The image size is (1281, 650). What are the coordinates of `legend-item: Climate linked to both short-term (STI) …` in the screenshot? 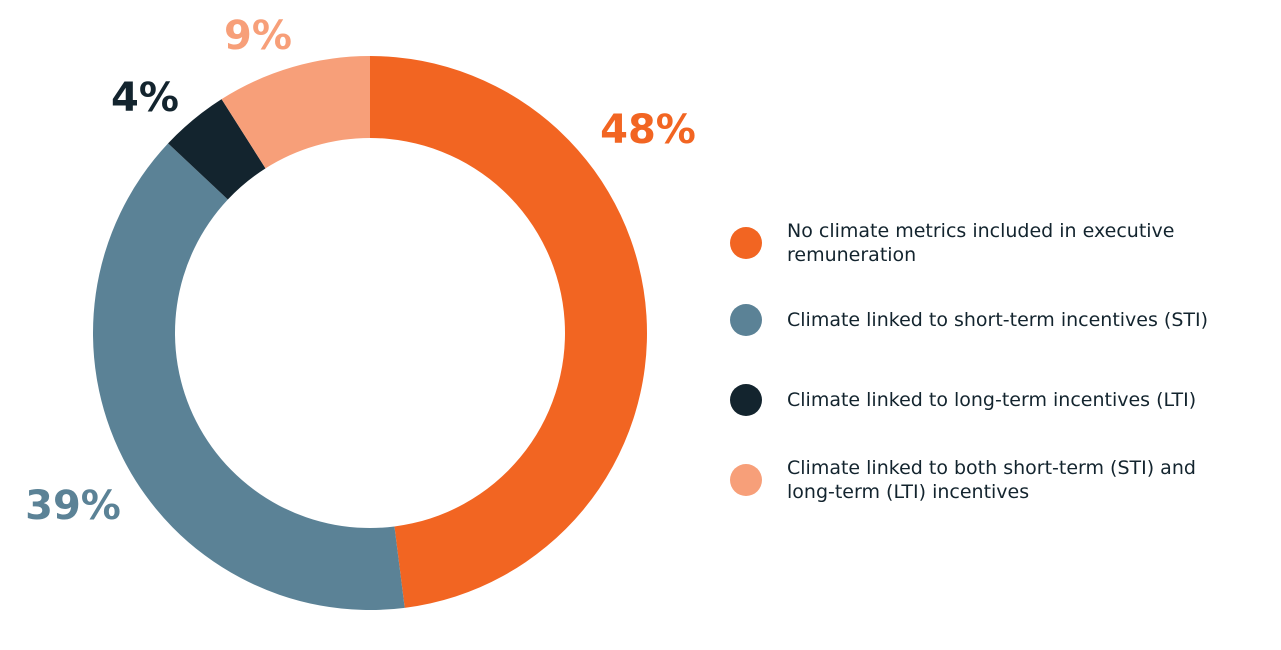 It's located at (1000, 480).